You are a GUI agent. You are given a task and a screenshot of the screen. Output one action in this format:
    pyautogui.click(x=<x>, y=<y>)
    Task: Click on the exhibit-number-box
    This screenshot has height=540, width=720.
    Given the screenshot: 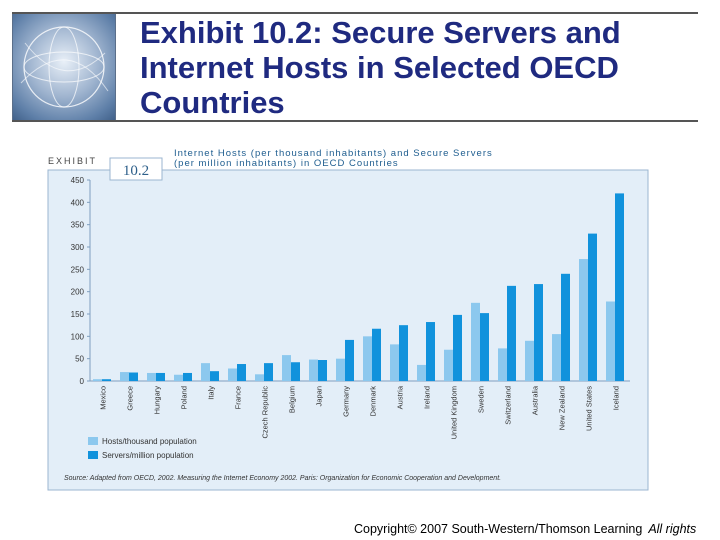 What is the action you would take?
    pyautogui.click(x=136, y=169)
    